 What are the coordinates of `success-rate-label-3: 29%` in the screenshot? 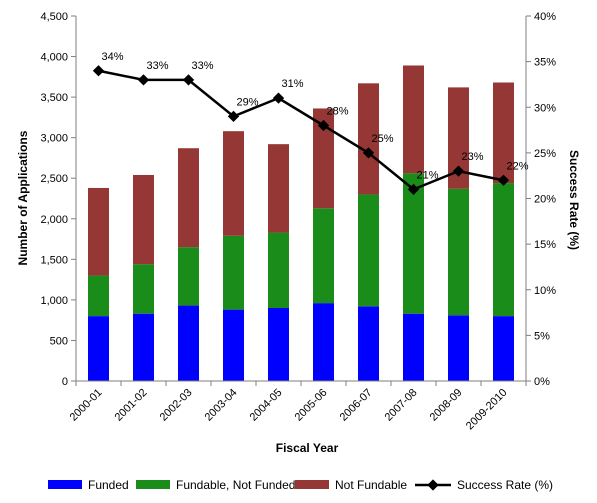 It's located at (247, 102).